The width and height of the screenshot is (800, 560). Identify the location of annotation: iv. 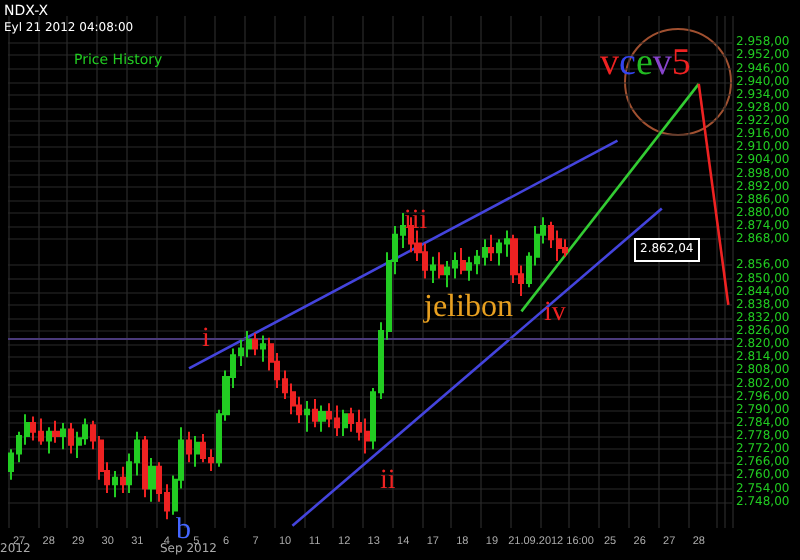
(555, 313).